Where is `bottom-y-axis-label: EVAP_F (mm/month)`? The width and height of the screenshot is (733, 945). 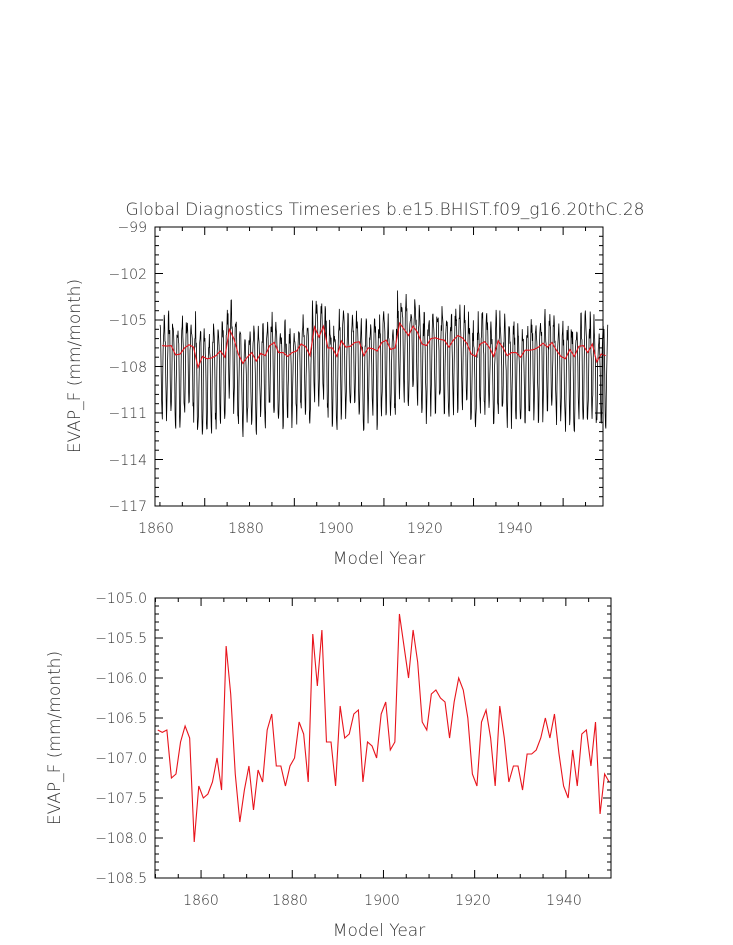 bottom-y-axis-label: EVAP_F (mm/month) is located at coordinates (55, 738).